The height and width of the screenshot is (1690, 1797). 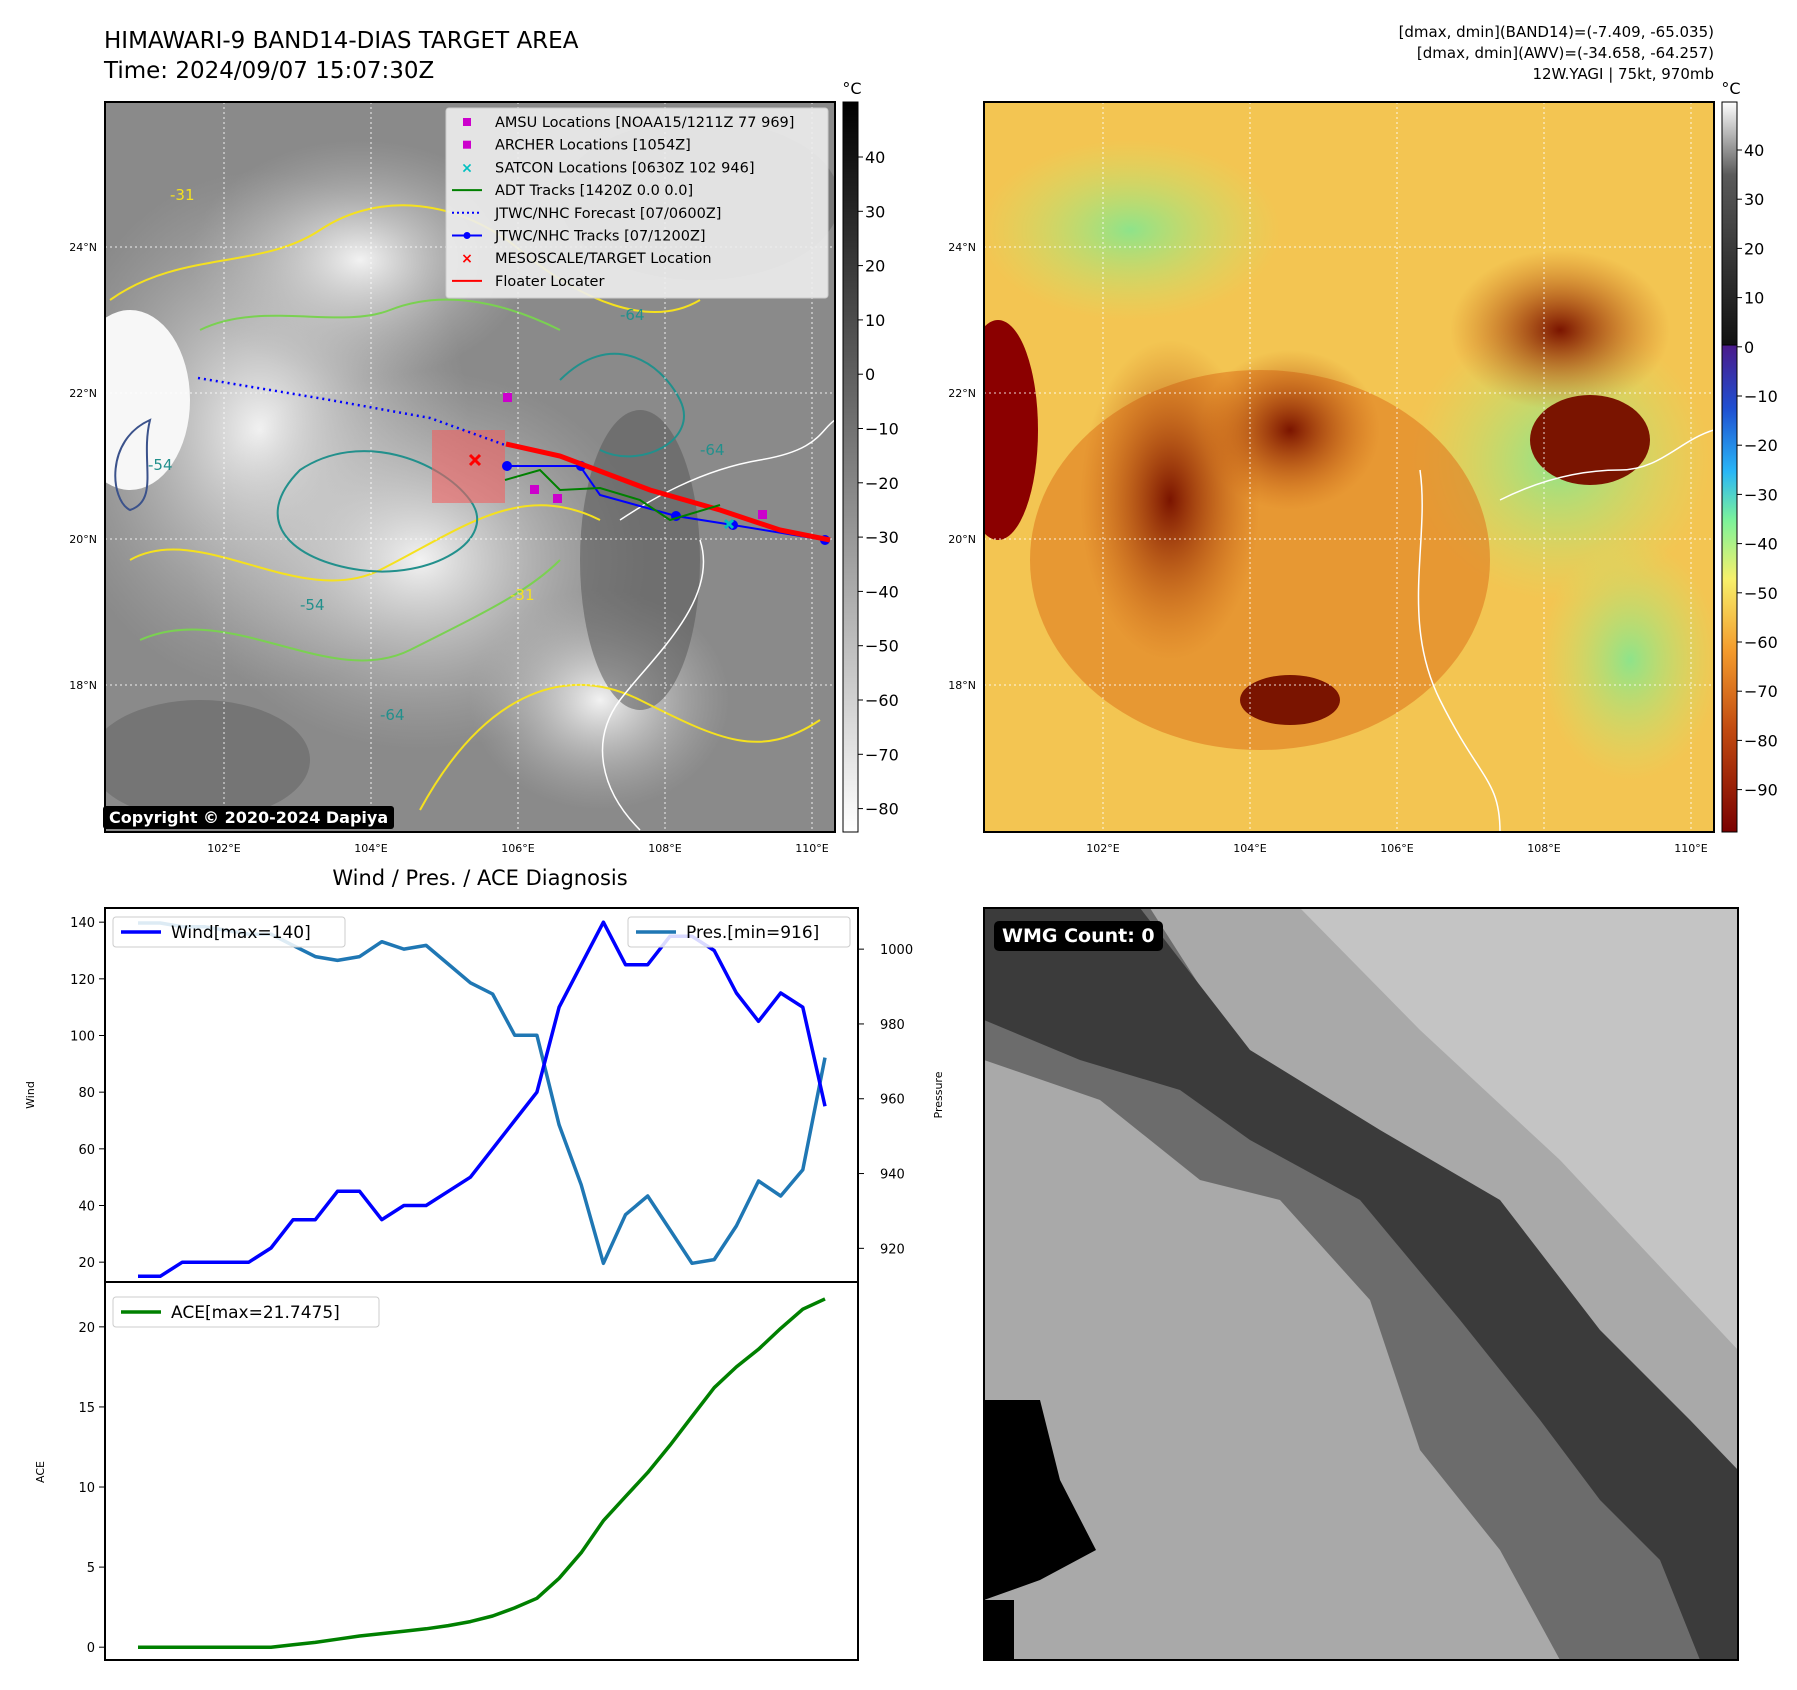 I want to click on map1-lat-tick-0: 24°N, so click(x=83, y=247).